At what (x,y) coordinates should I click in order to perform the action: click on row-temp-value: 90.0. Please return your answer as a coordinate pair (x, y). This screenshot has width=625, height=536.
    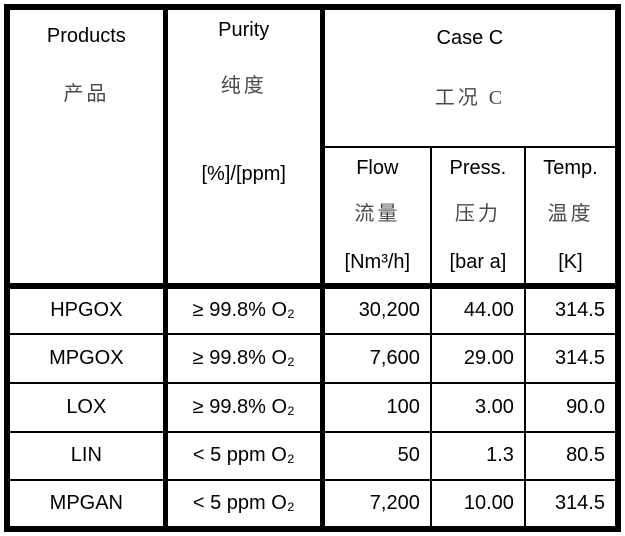
    Looking at the image, I should click on (571, 407).